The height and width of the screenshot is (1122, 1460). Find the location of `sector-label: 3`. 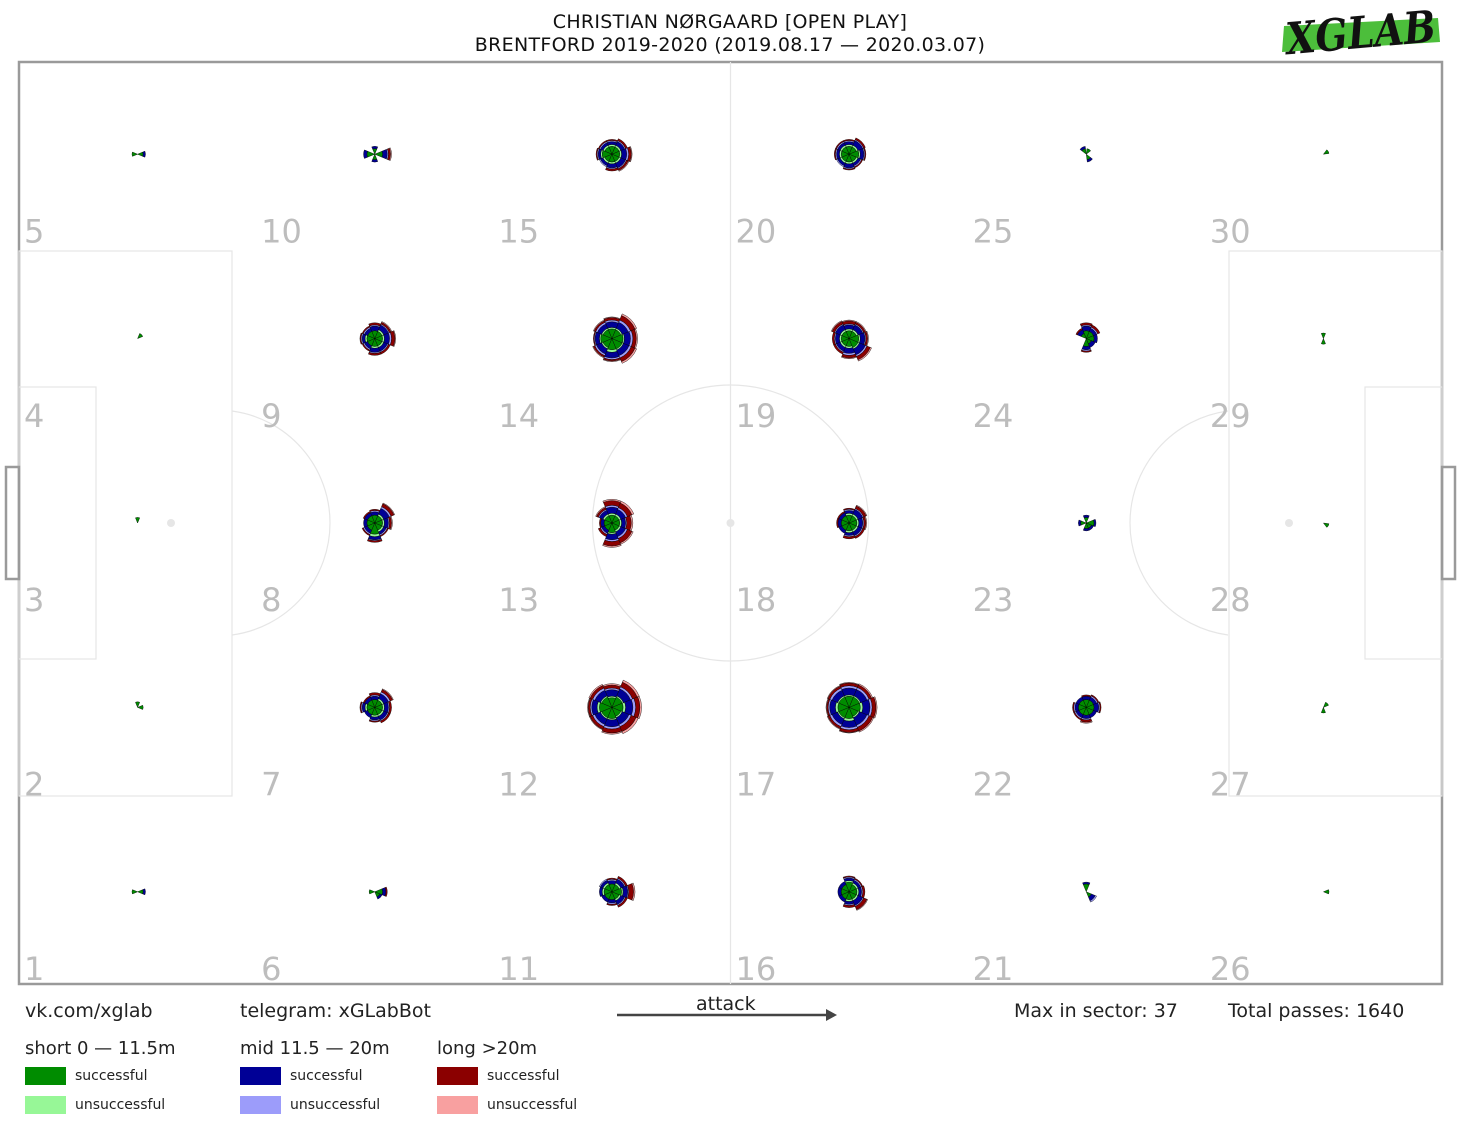

sector-label: 3 is located at coordinates (34, 600).